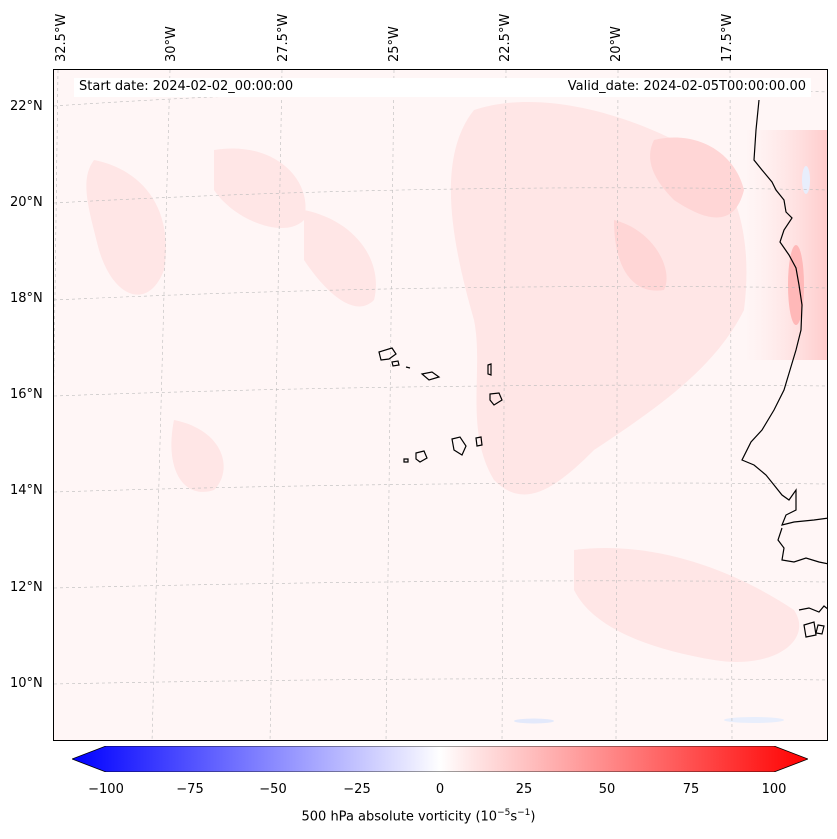 Image resolution: width=837 pixels, height=839 pixels. What do you see at coordinates (26, 202) in the screenshot?
I see `lat-label-20n: 20°N` at bounding box center [26, 202].